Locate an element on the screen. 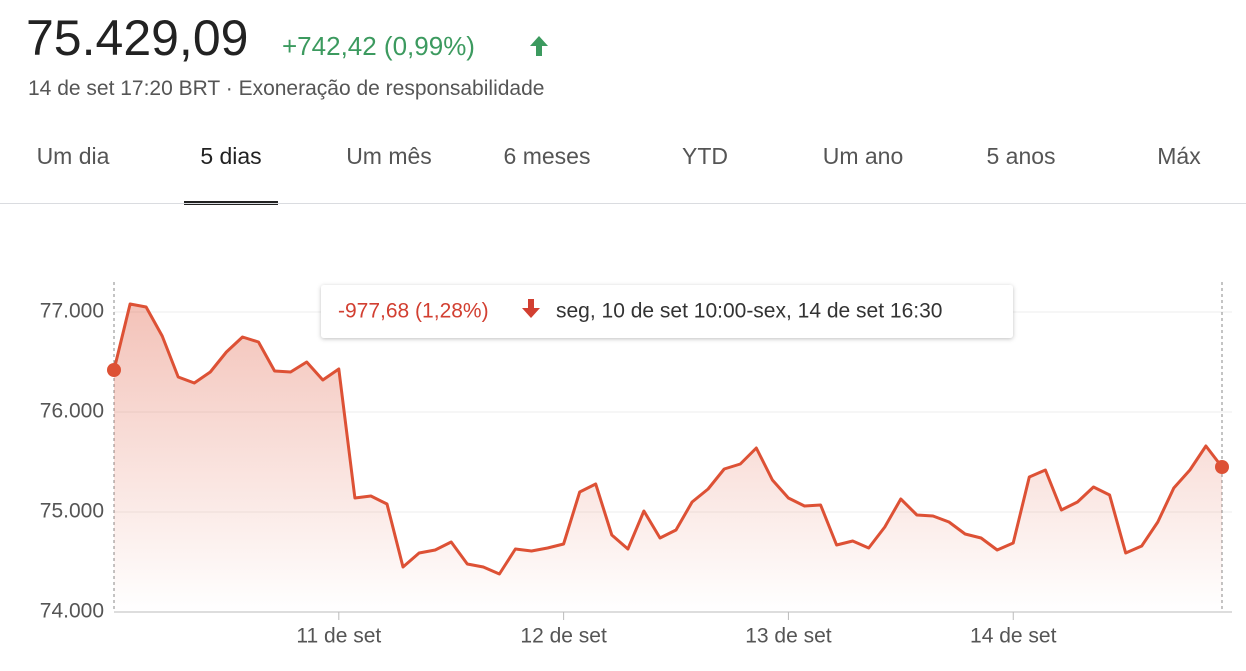 This screenshot has height=671, width=1246. y-tick-label: 75.000 is located at coordinates (72, 511).